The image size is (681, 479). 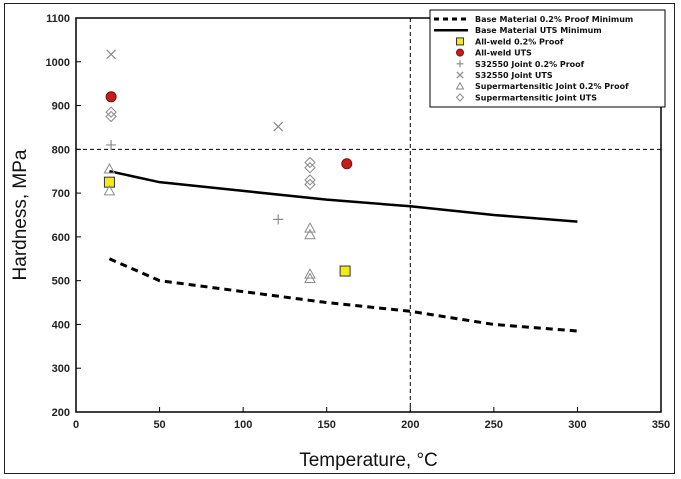 What do you see at coordinates (368, 460) in the screenshot?
I see `x-axis-title: Temperature, °C` at bounding box center [368, 460].